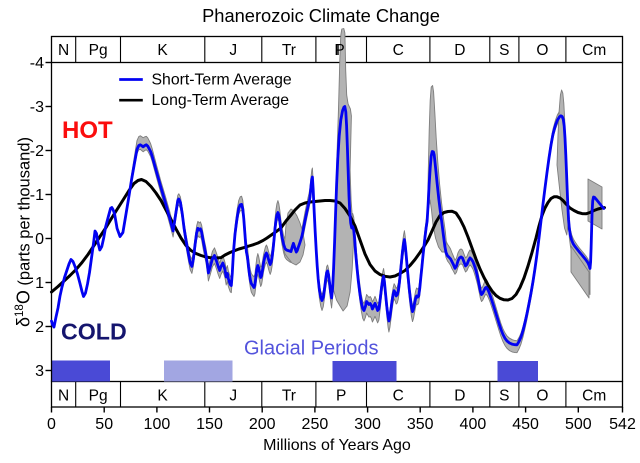  Describe the element at coordinates (94, 332) in the screenshot. I see `svg-text: COLD` at that location.